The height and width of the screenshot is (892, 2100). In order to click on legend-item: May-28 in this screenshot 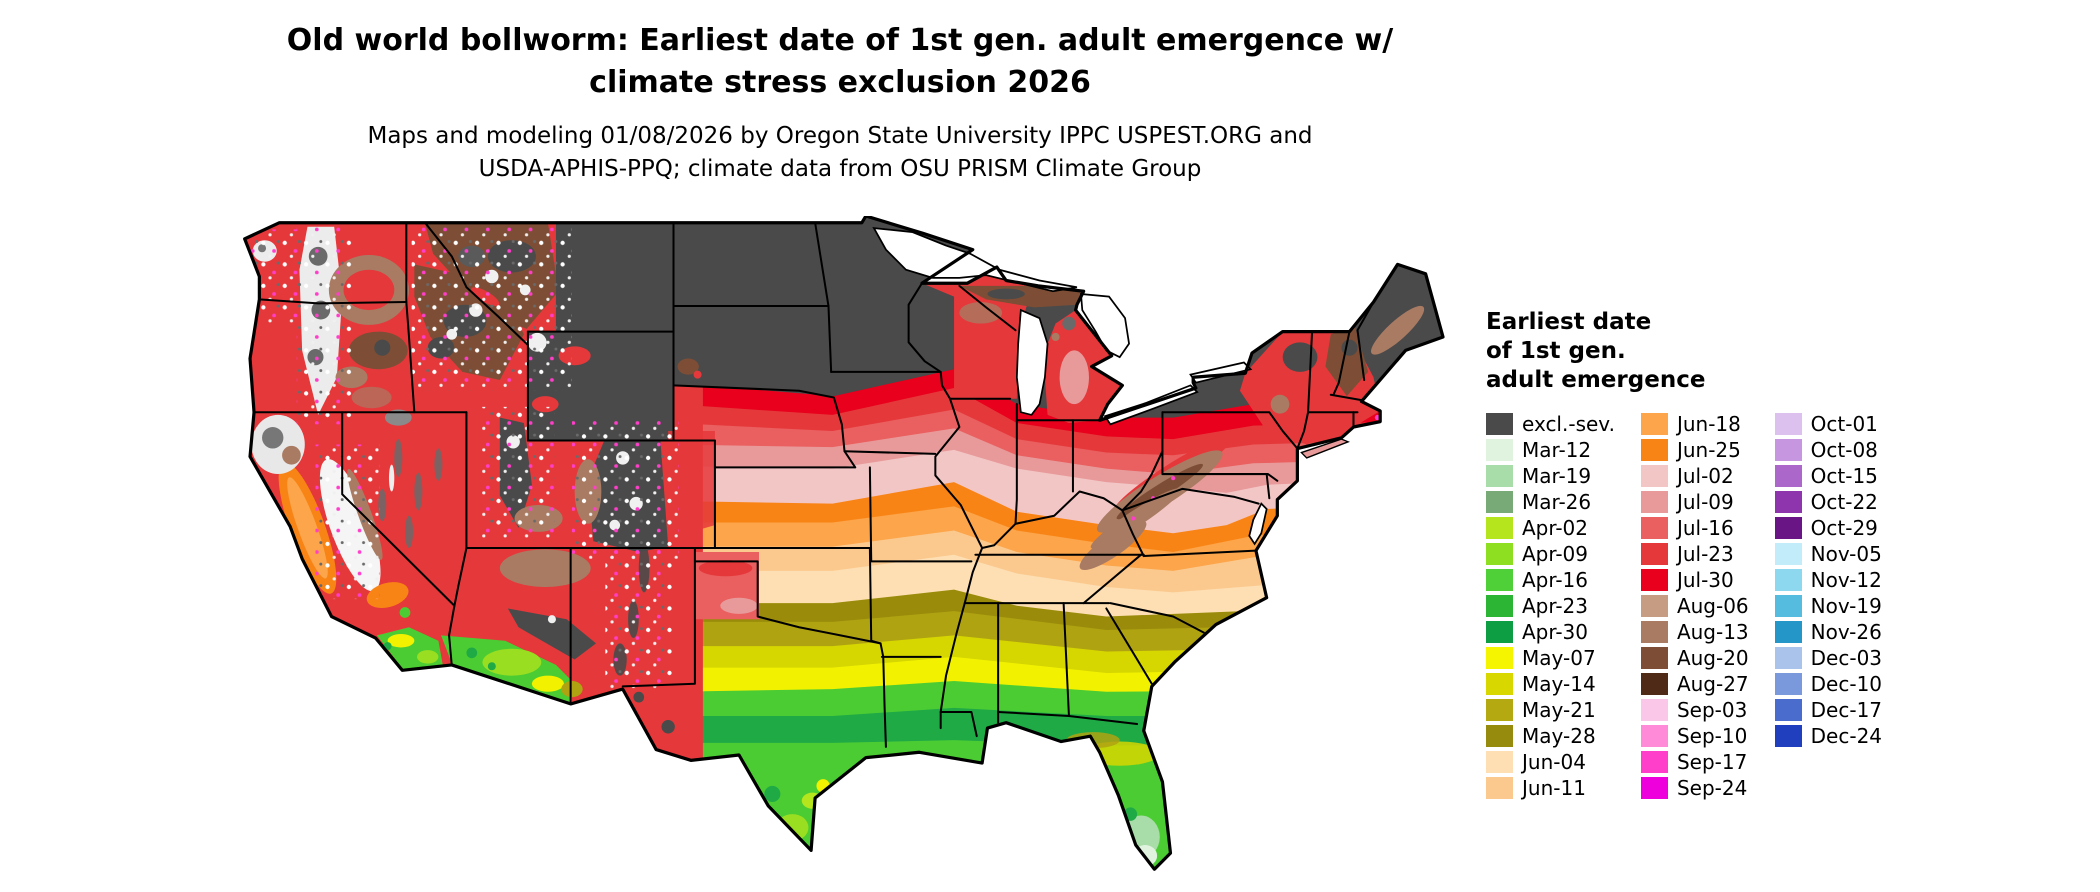, I will do `click(1550, 736)`.